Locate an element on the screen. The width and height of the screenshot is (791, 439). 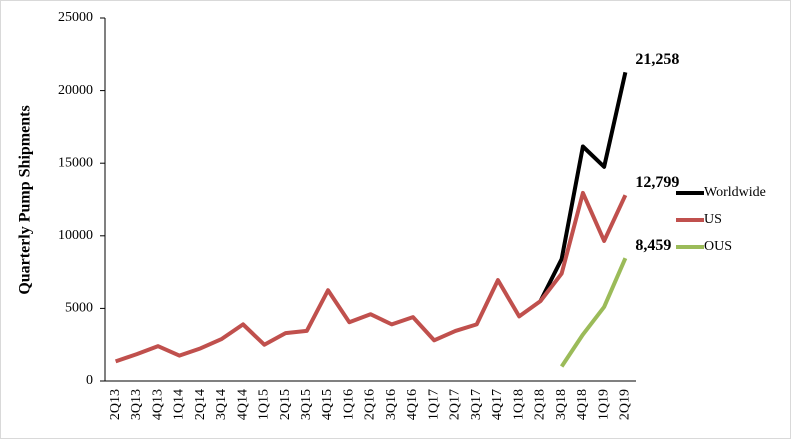
x-tick-label: 1Q17 is located at coordinates (433, 404).